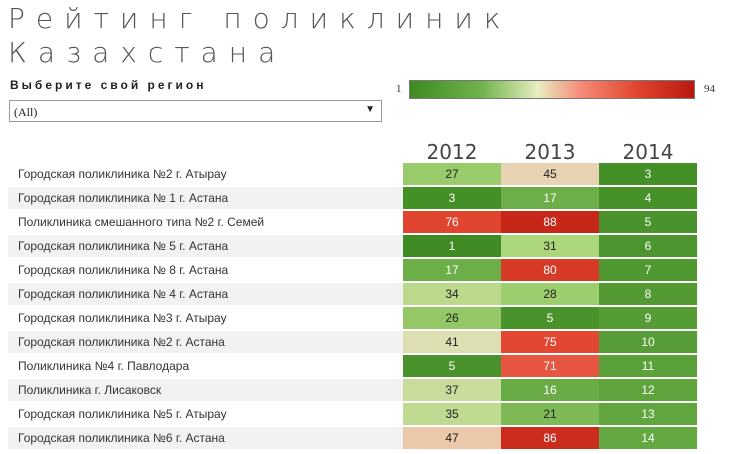 The width and height of the screenshot is (736, 454). What do you see at coordinates (550, 342) in the screenshot?
I see `heatmap-cell-2013: 75` at bounding box center [550, 342].